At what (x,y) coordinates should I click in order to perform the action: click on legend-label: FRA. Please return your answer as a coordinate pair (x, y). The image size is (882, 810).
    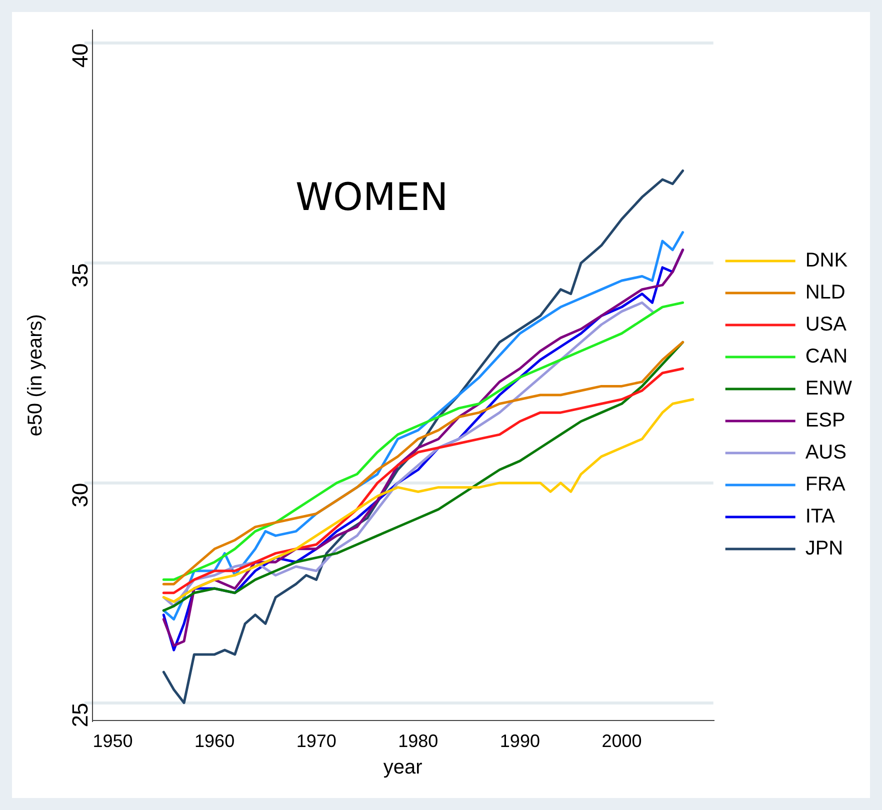
    Looking at the image, I should click on (825, 485).